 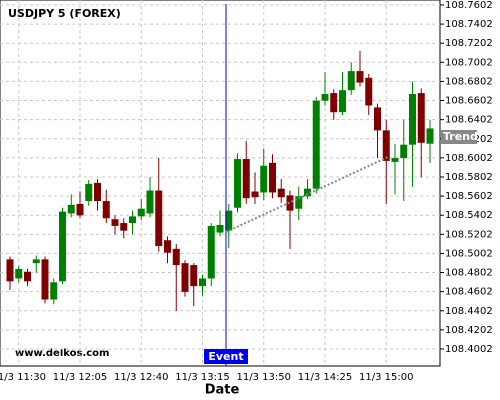 I want to click on trend-line, so click(x=307, y=194).